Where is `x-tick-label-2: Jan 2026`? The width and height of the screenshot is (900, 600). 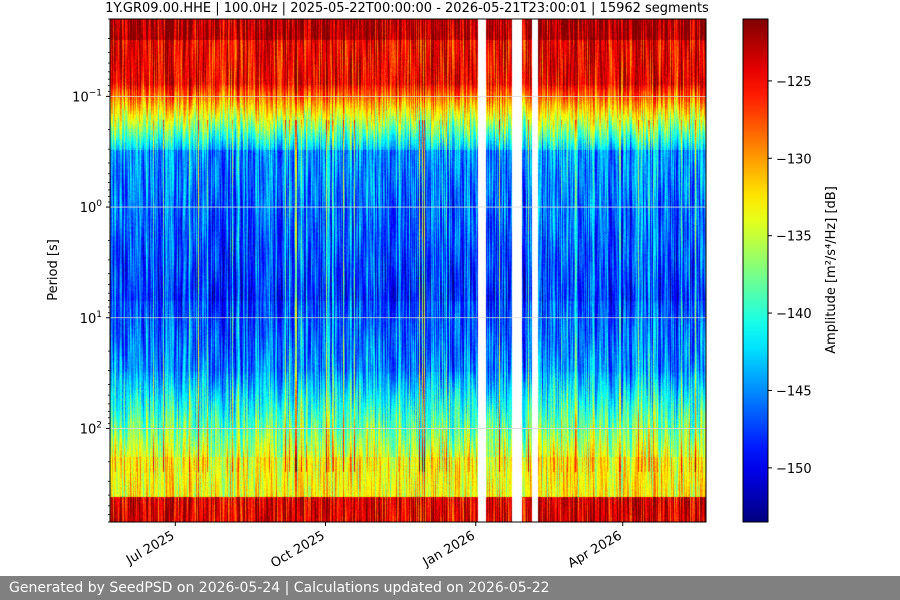 x-tick-label-2: Jan 2026 is located at coordinates (449, 549).